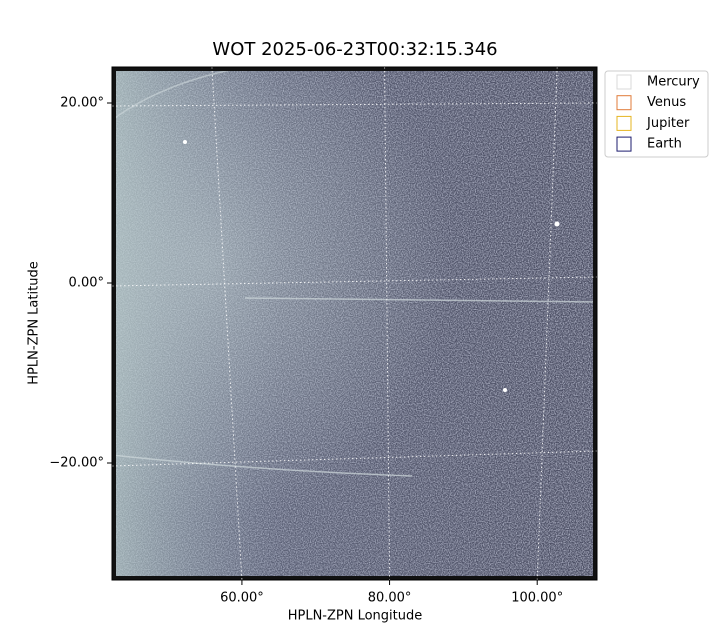  What do you see at coordinates (34, 322) in the screenshot?
I see `y-axis-label: HPLN-ZPN Latitude` at bounding box center [34, 322].